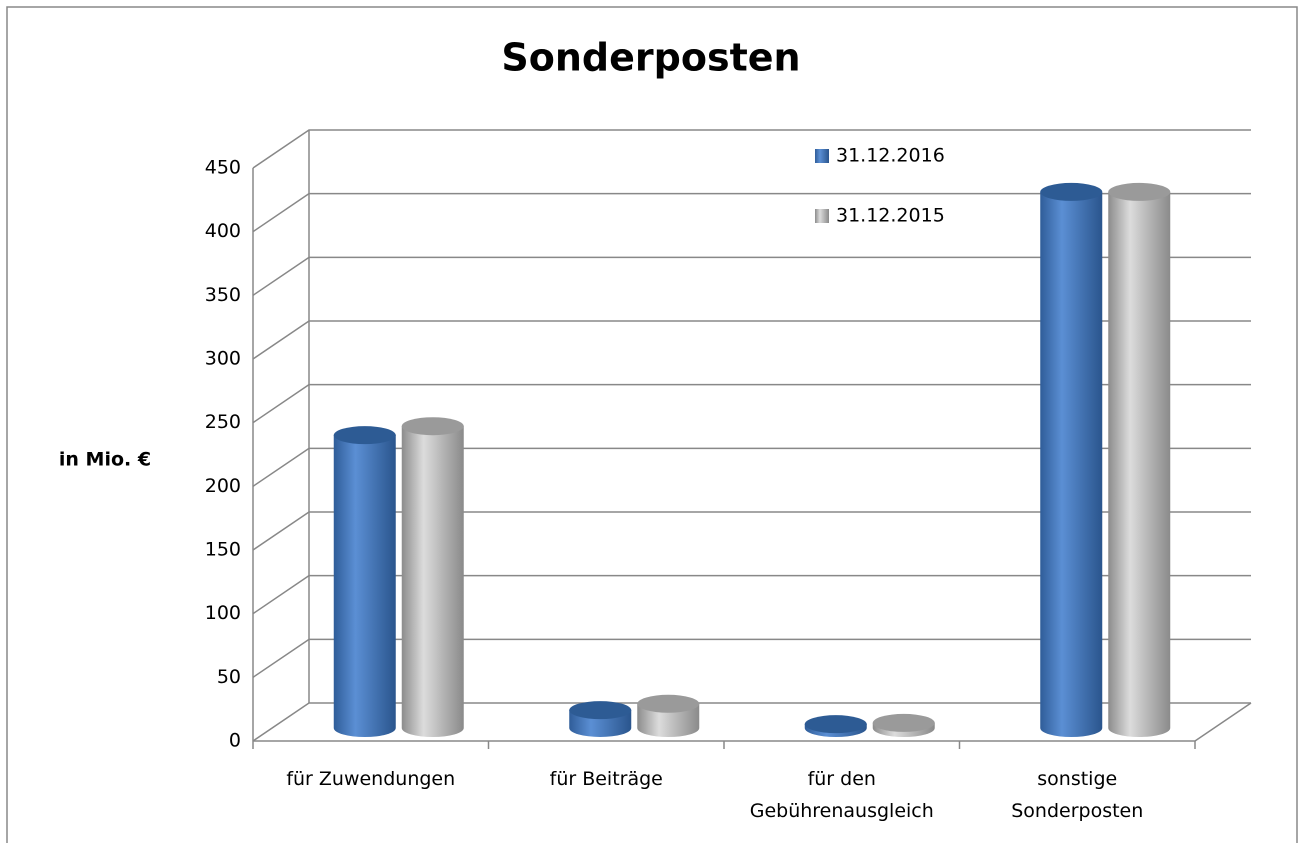 The width and height of the screenshot is (1302, 843). I want to click on y-tick-label: 250, so click(223, 422).